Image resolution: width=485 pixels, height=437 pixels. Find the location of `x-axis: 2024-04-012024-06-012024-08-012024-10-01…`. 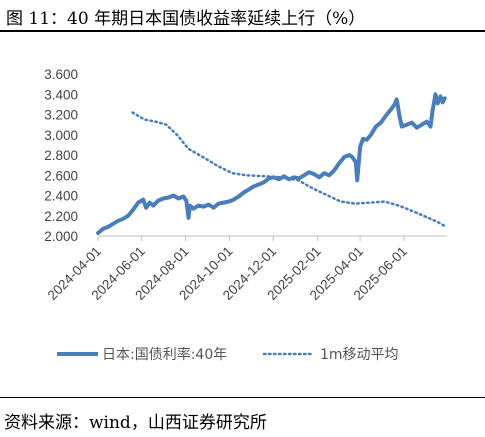

x-axis: 2024-04-012024-06-012024-08-012024-10-01… is located at coordinates (246, 269).